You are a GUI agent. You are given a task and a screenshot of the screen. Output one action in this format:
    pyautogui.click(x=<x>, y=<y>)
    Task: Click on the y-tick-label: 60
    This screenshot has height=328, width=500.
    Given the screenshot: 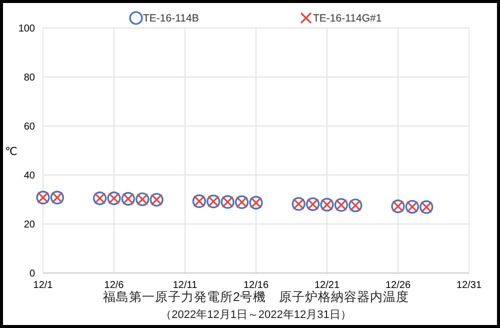 What is the action you would take?
    pyautogui.click(x=30, y=127)
    